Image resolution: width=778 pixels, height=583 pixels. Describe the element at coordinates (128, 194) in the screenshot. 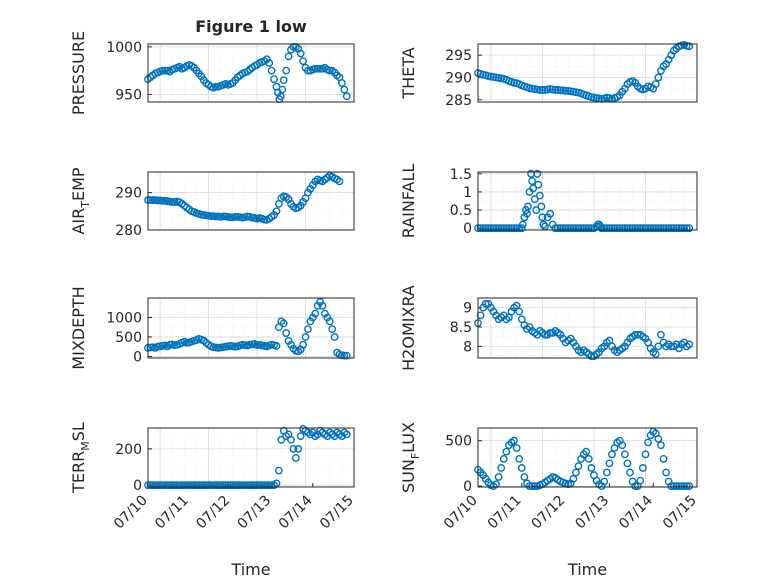

I see `y-tick-label: 290` at that location.